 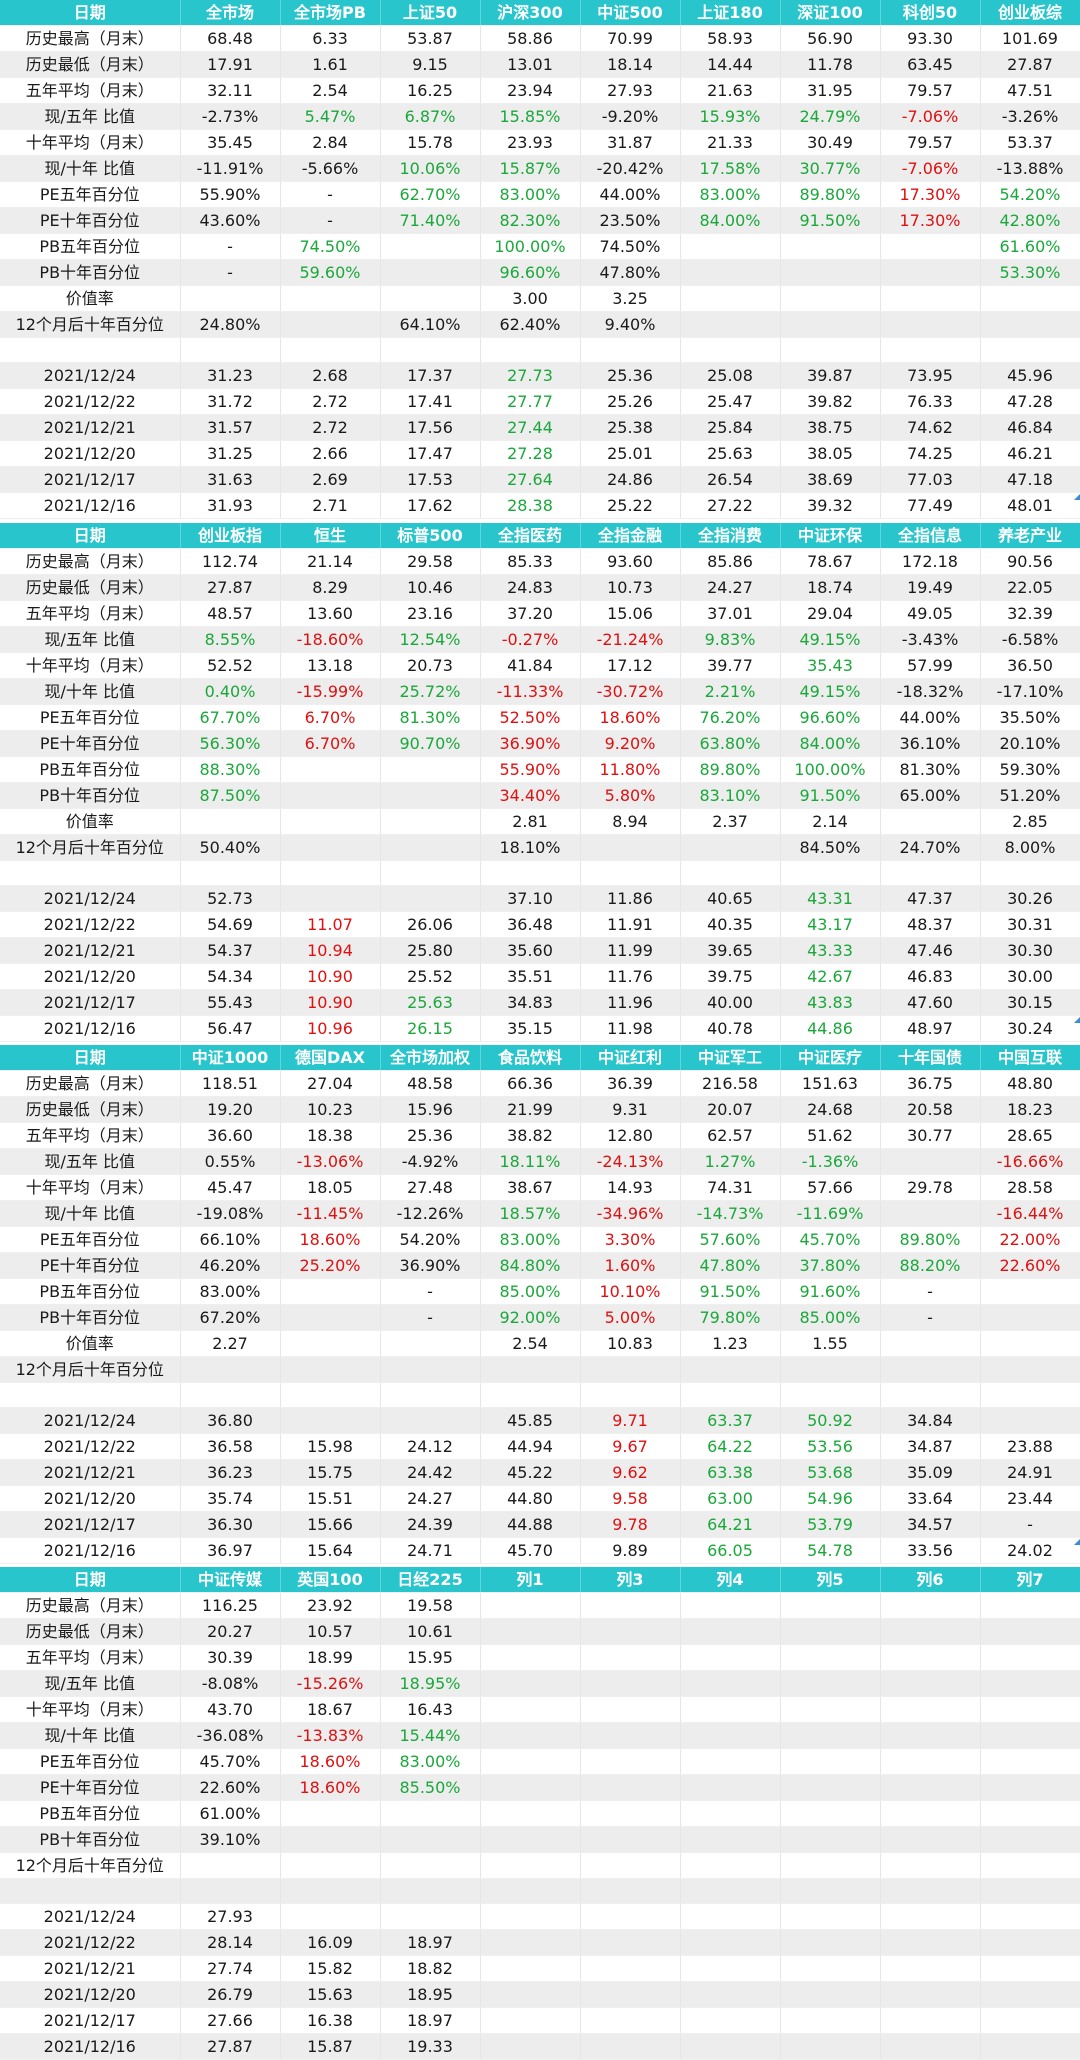 I want to click on data-cell: 38.69, so click(x=830, y=479).